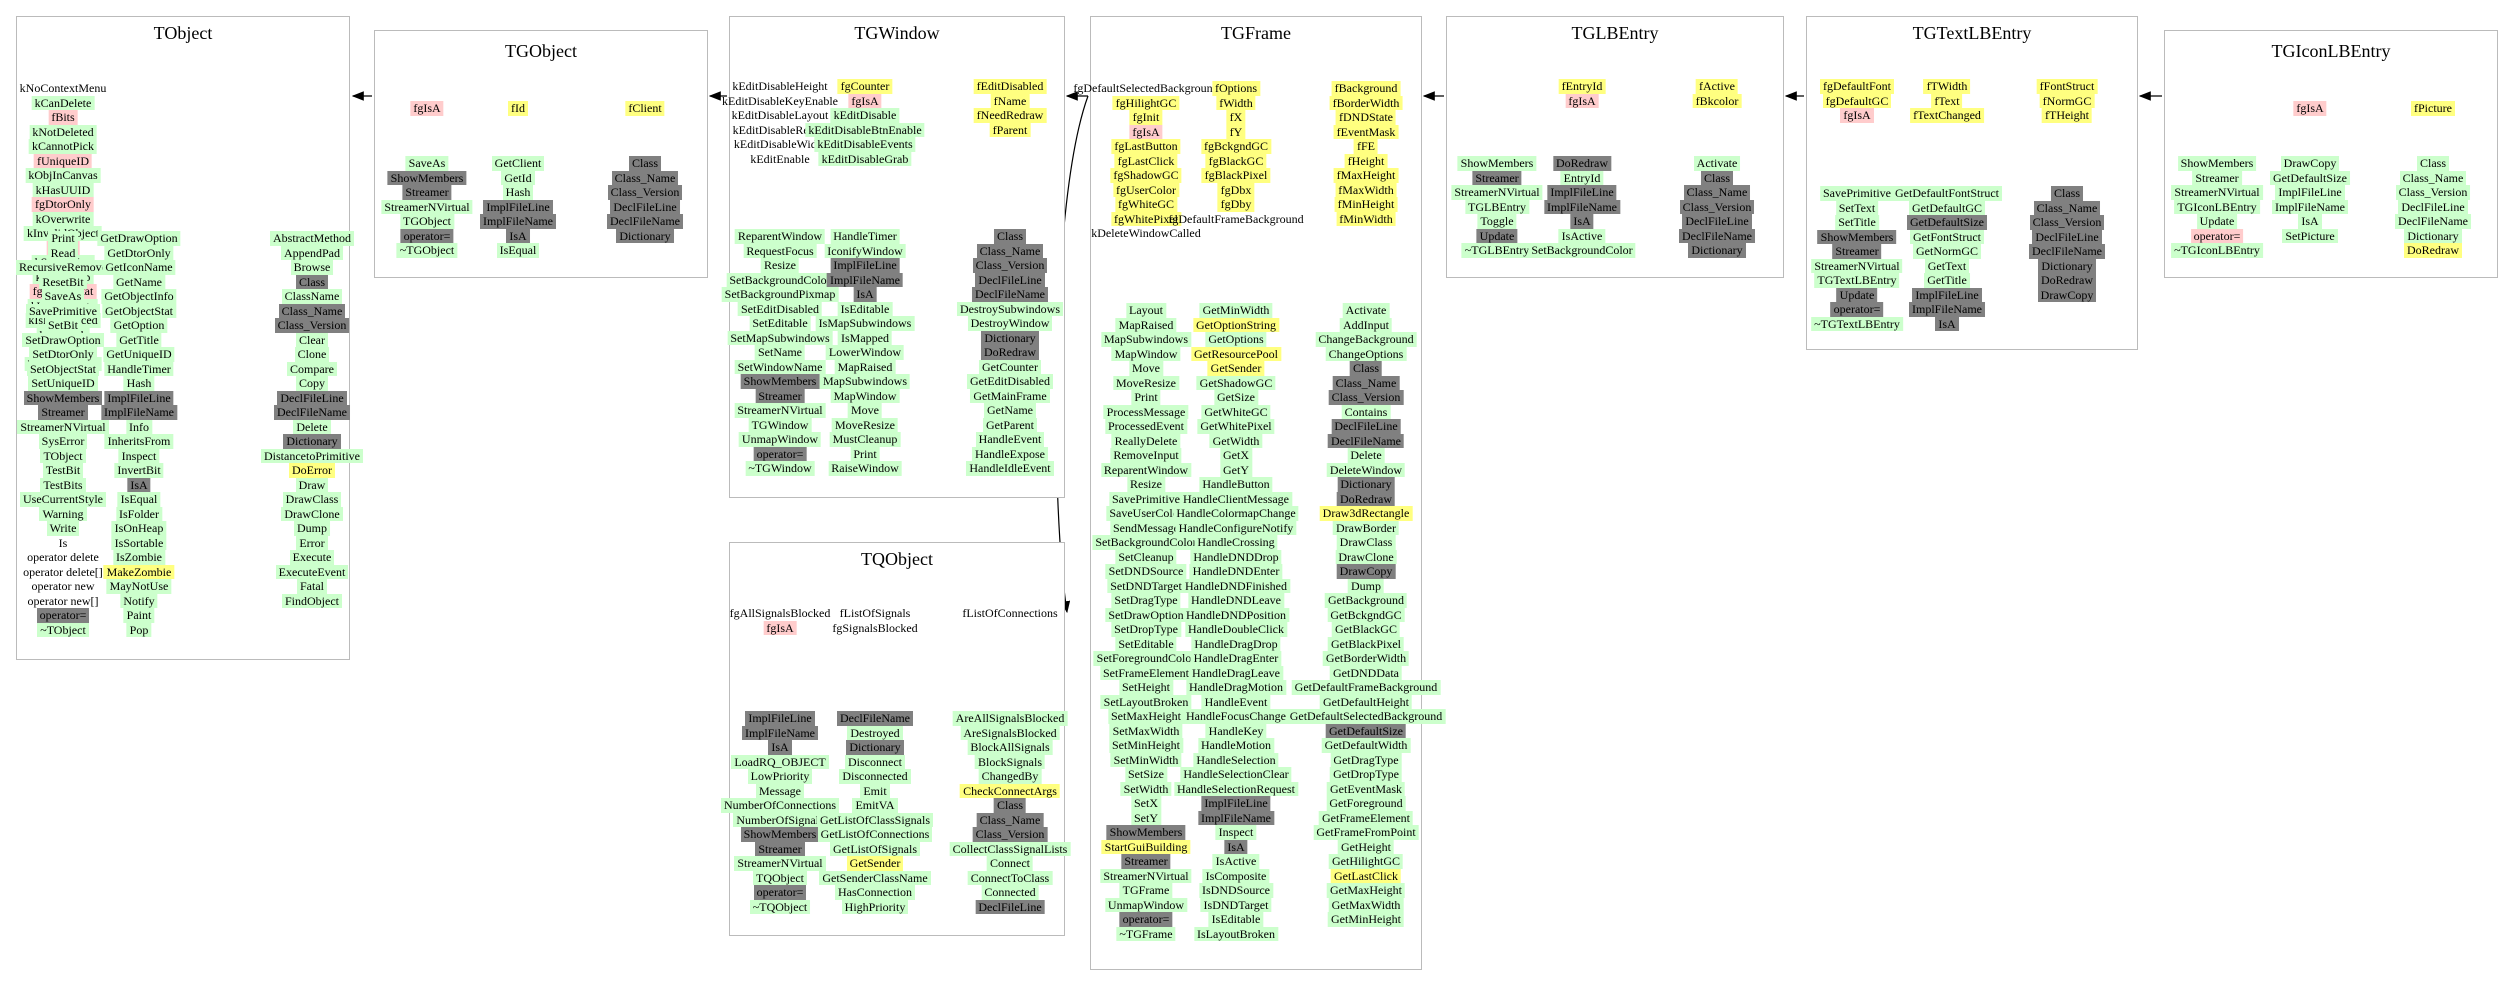 Image resolution: width=2509 pixels, height=995 pixels. What do you see at coordinates (875, 834) in the screenshot?
I see `member-method: GetListOfConnections` at bounding box center [875, 834].